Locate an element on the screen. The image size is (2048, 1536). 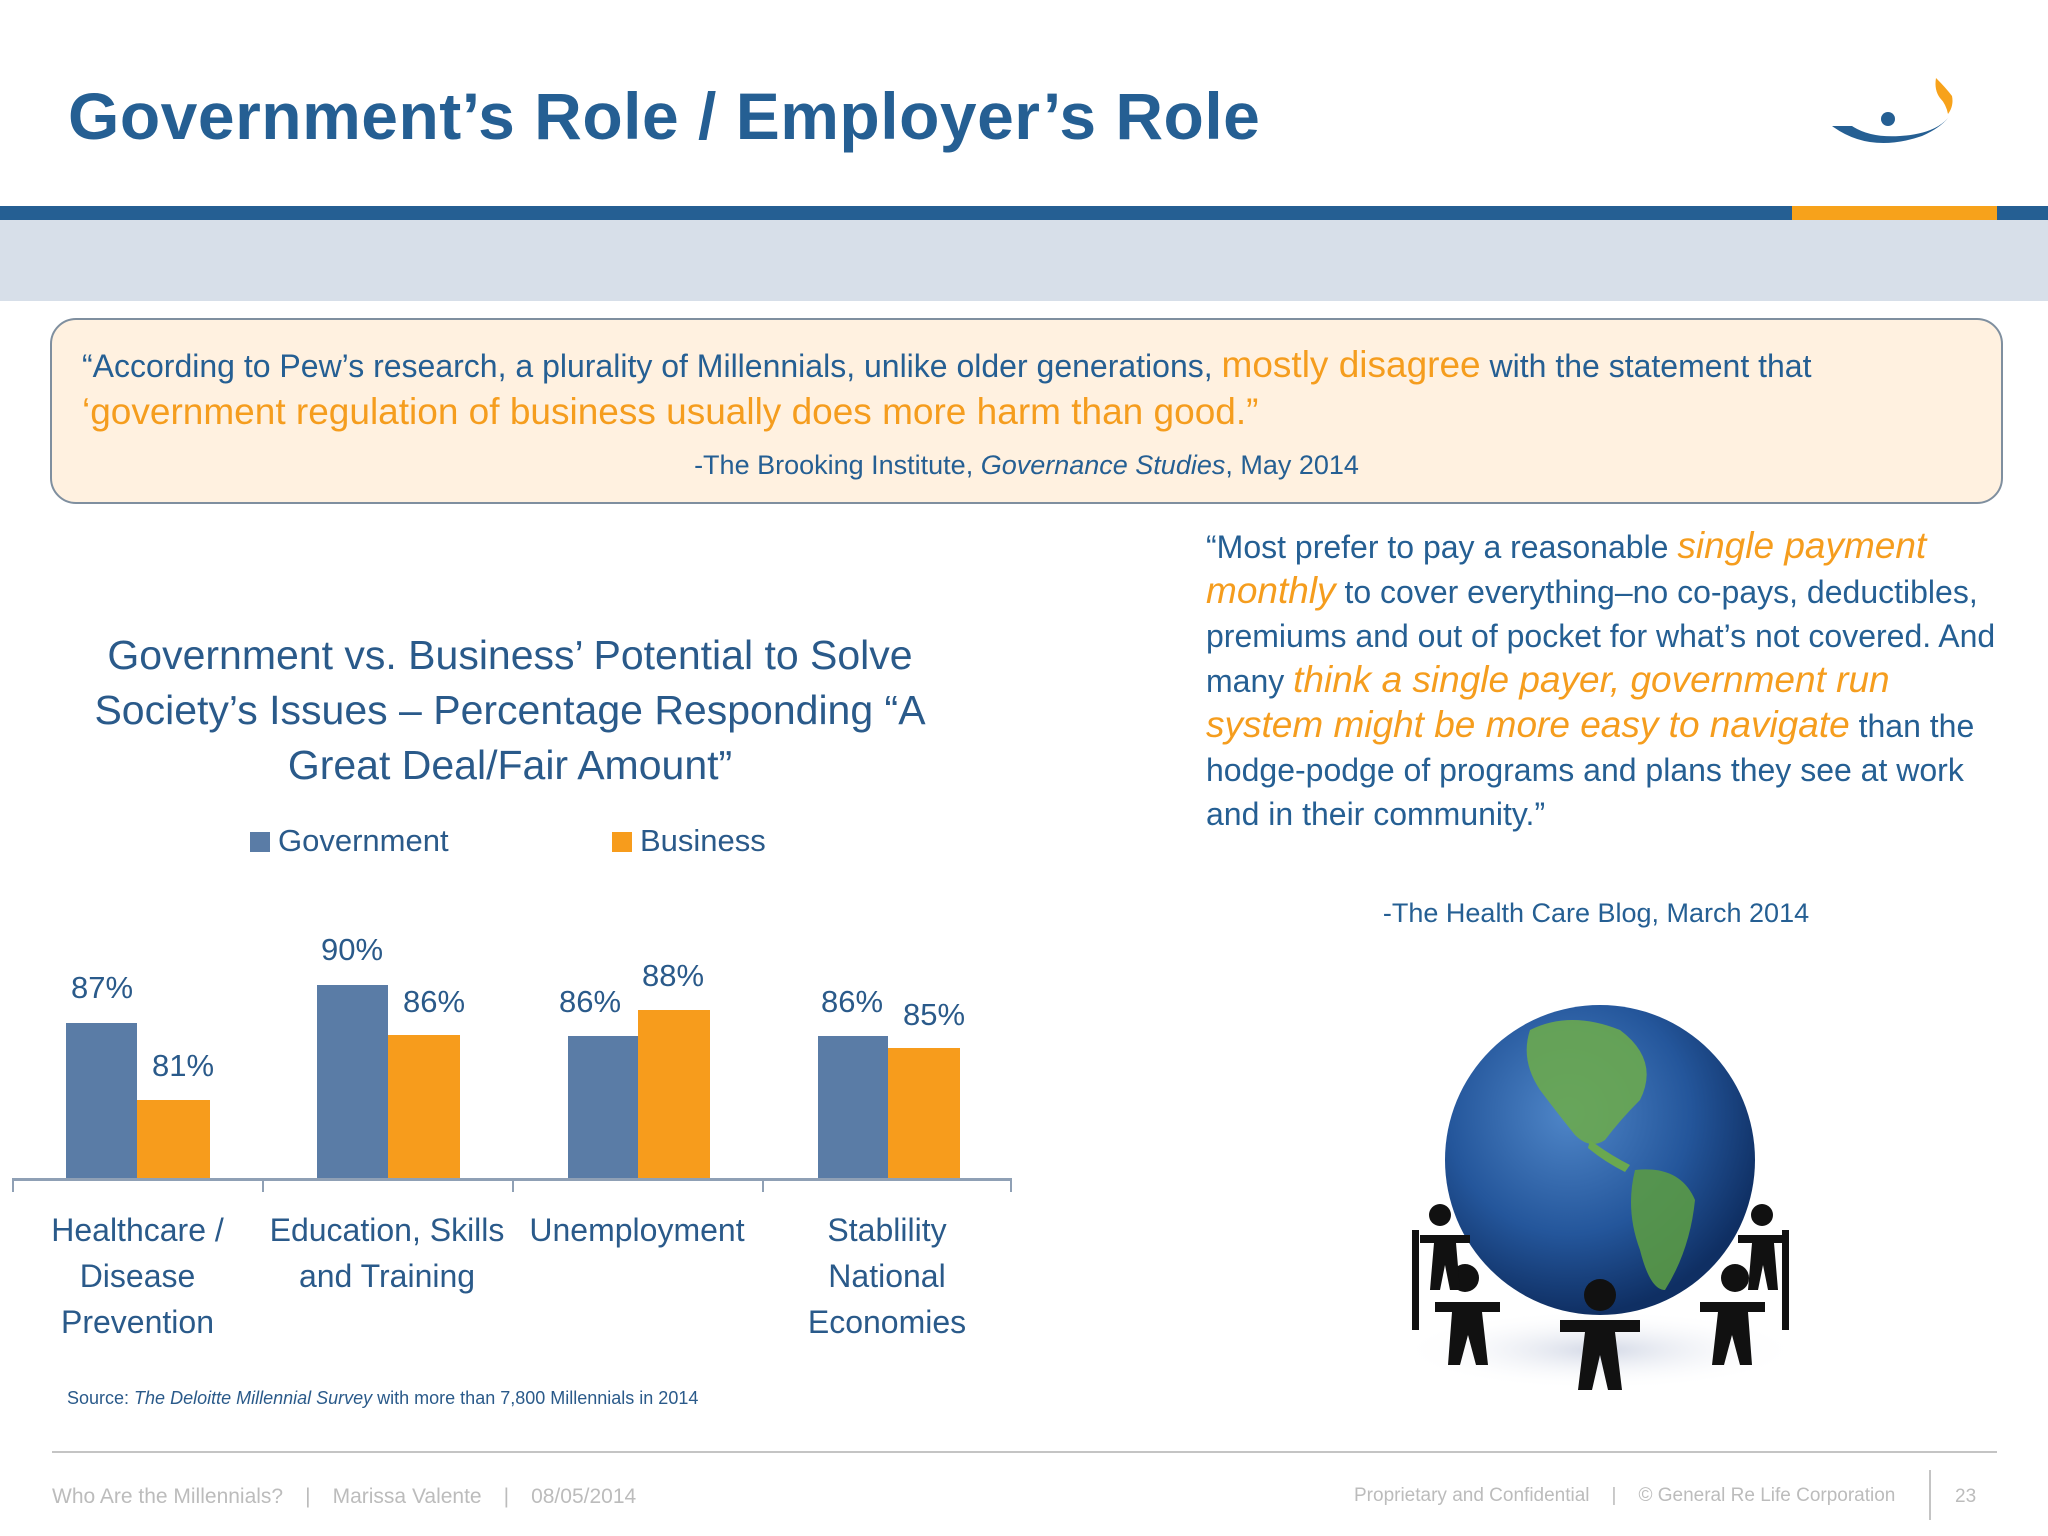
legend-item-business: Business is located at coordinates (689, 841).